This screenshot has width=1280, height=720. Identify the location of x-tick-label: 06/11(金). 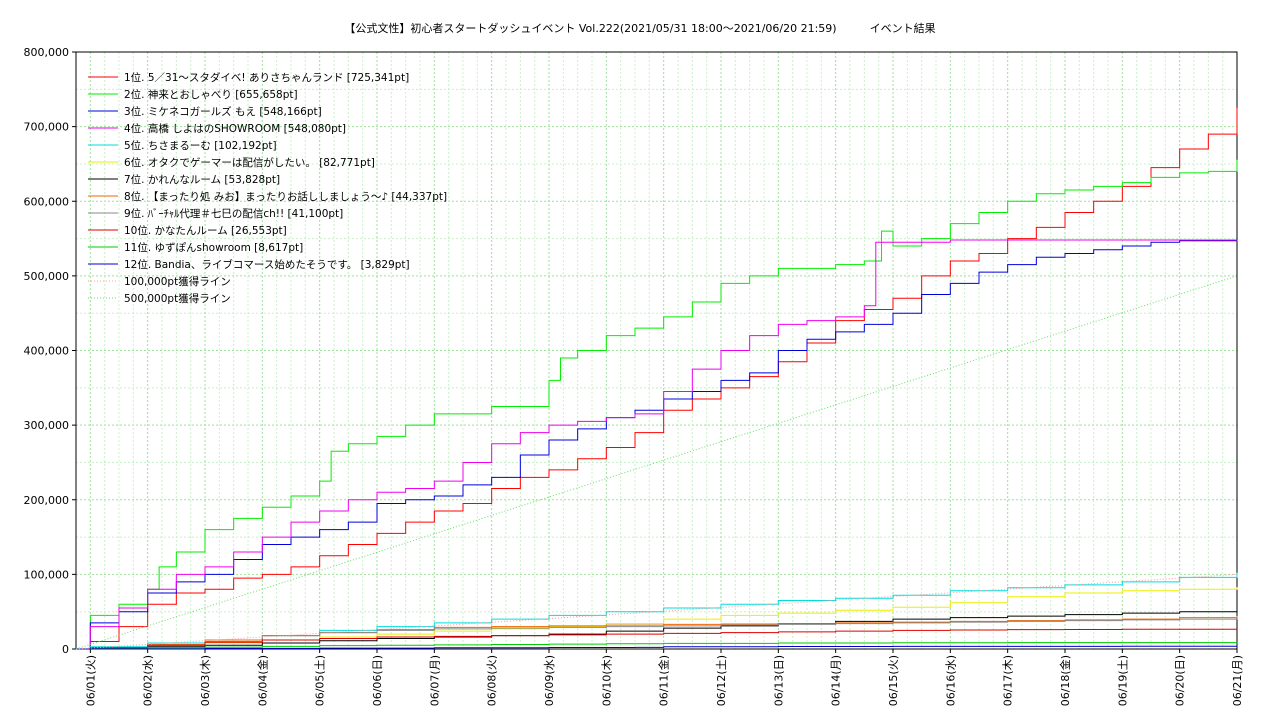
(664, 680).